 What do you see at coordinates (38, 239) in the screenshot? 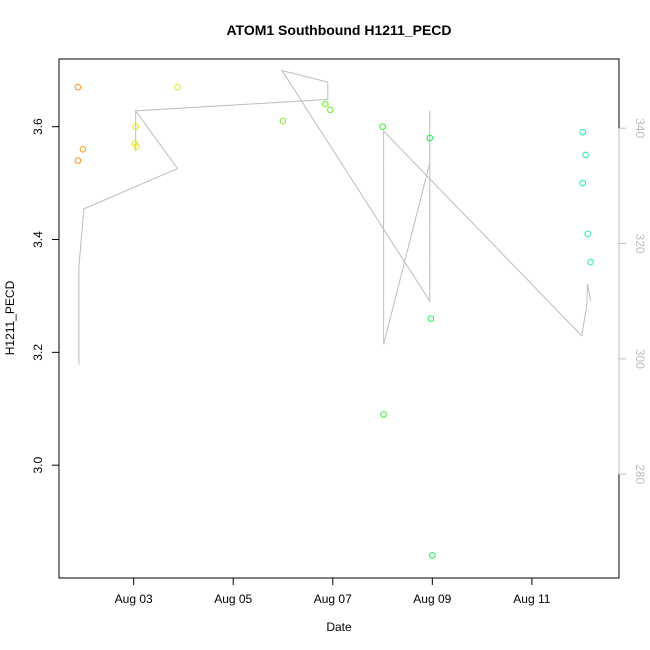
I see `y-tick-label: 3.4` at bounding box center [38, 239].